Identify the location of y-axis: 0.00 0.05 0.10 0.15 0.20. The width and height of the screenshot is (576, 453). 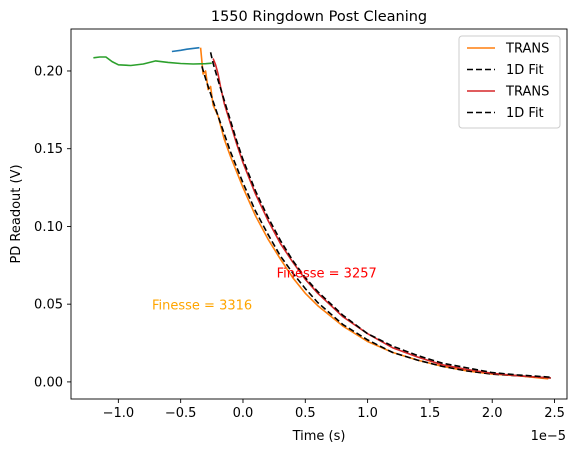
(52, 227).